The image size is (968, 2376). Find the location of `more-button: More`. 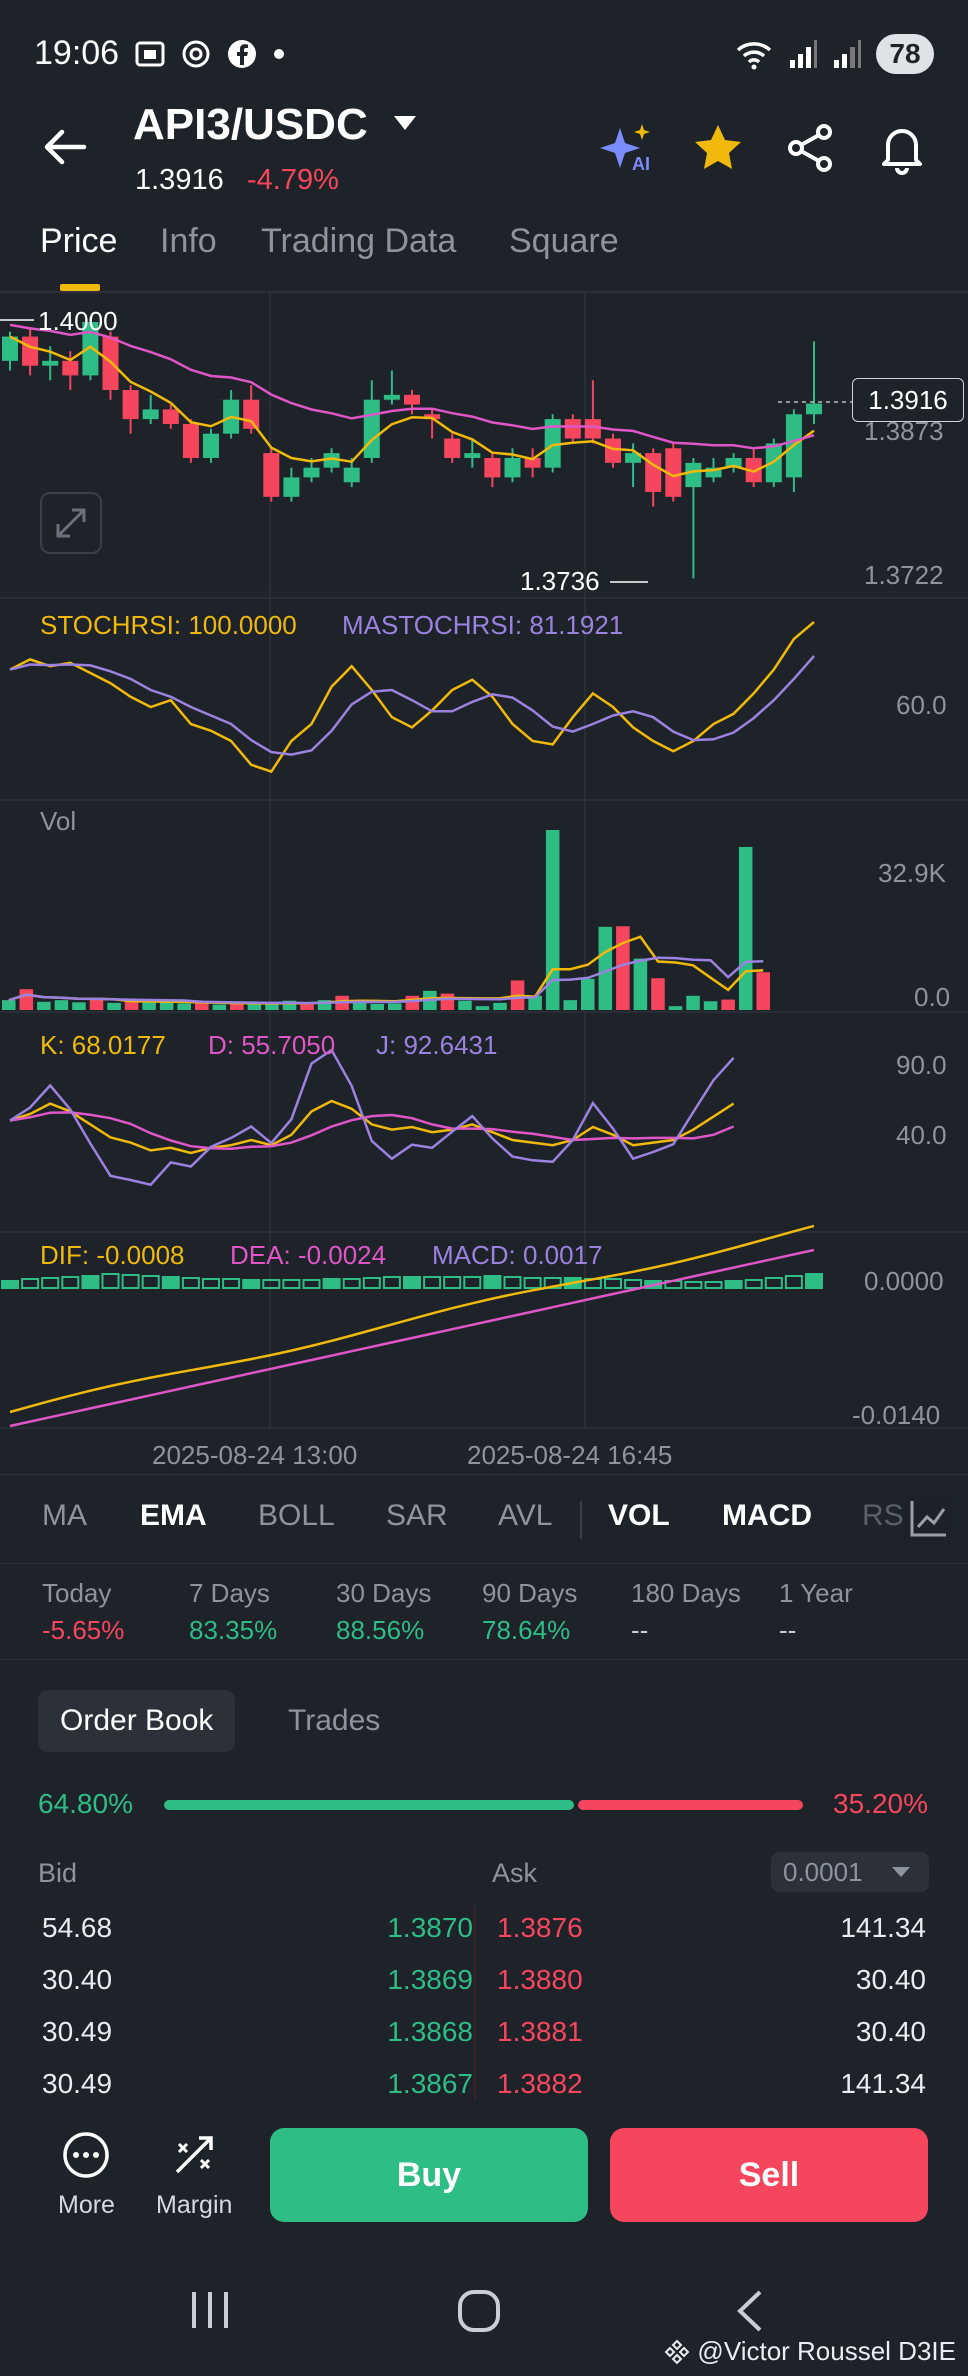

more-button: More is located at coordinates (86, 2175).